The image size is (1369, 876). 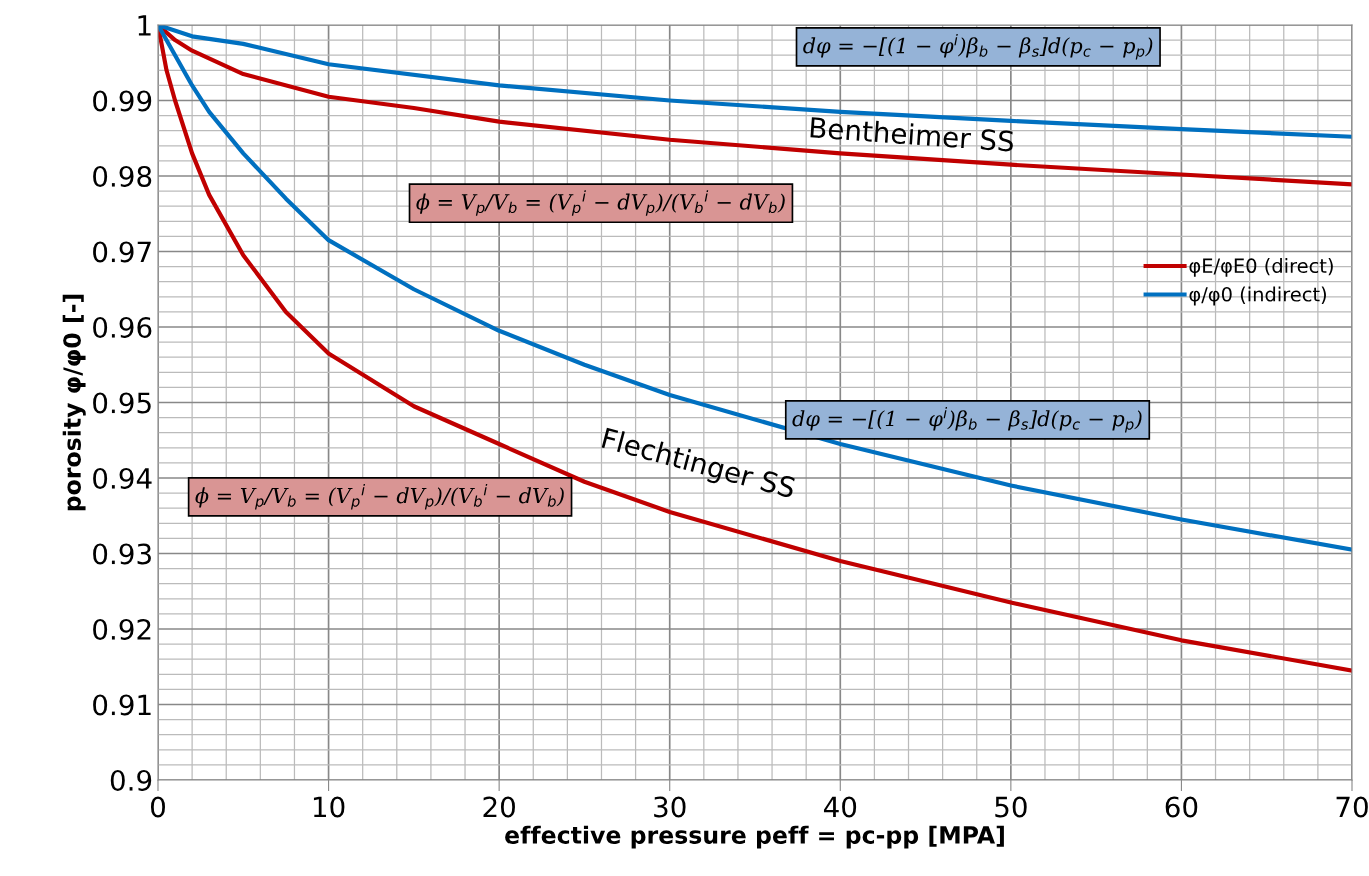 I want to click on y-tick-label: 0.9, so click(x=131, y=780).